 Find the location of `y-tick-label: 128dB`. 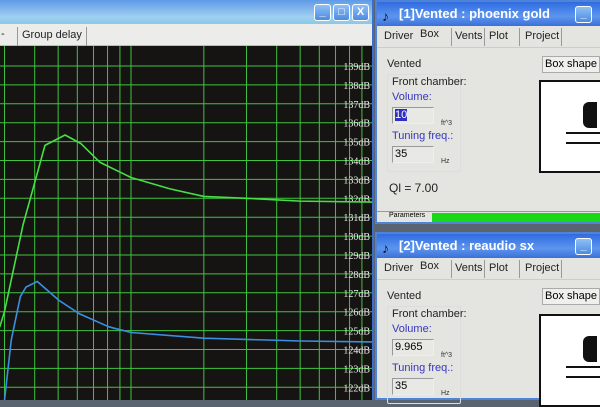

y-tick-label: 128dB is located at coordinates (356, 275).